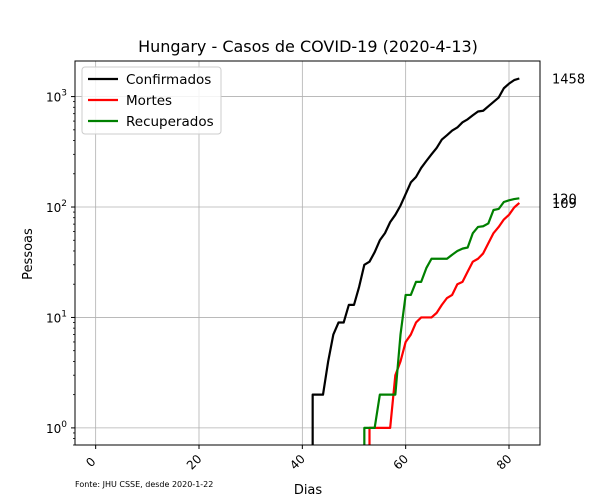 The width and height of the screenshot is (600, 500). Describe the element at coordinates (60, 267) in the screenshot. I see `y-ticks: 10⁰ 10¹ 10² 10³` at that location.